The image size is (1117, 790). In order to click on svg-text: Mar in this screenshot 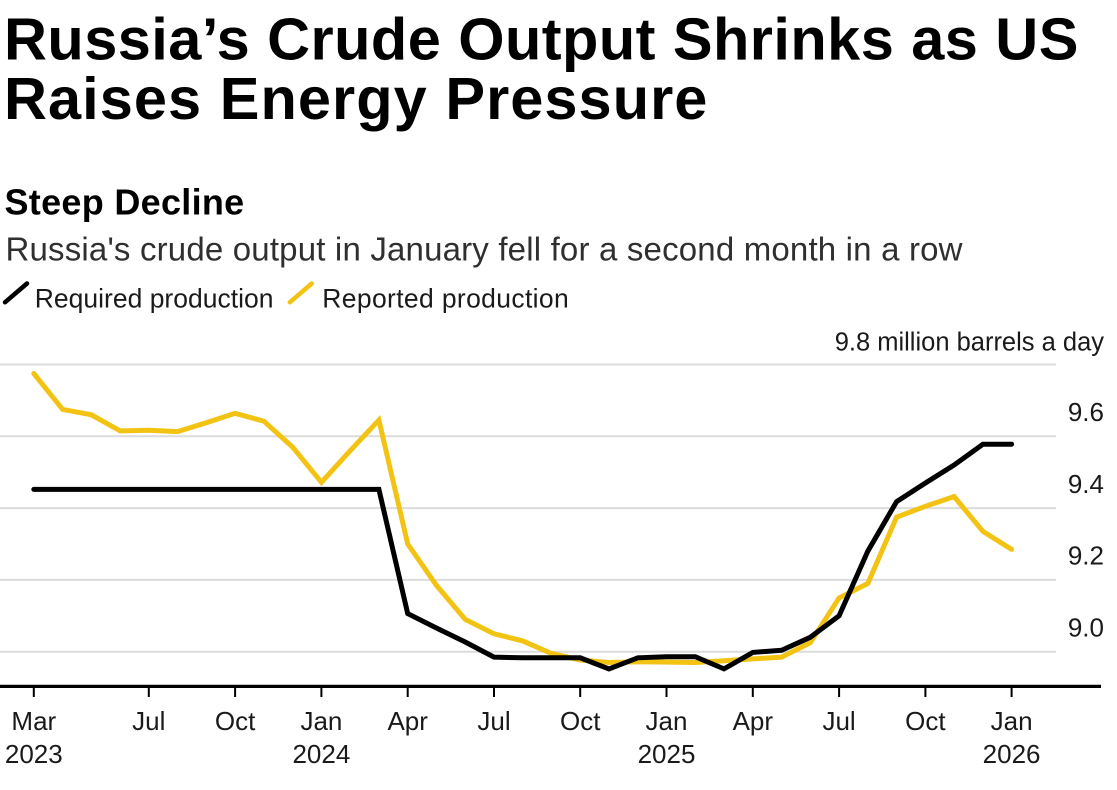, I will do `click(33, 721)`.